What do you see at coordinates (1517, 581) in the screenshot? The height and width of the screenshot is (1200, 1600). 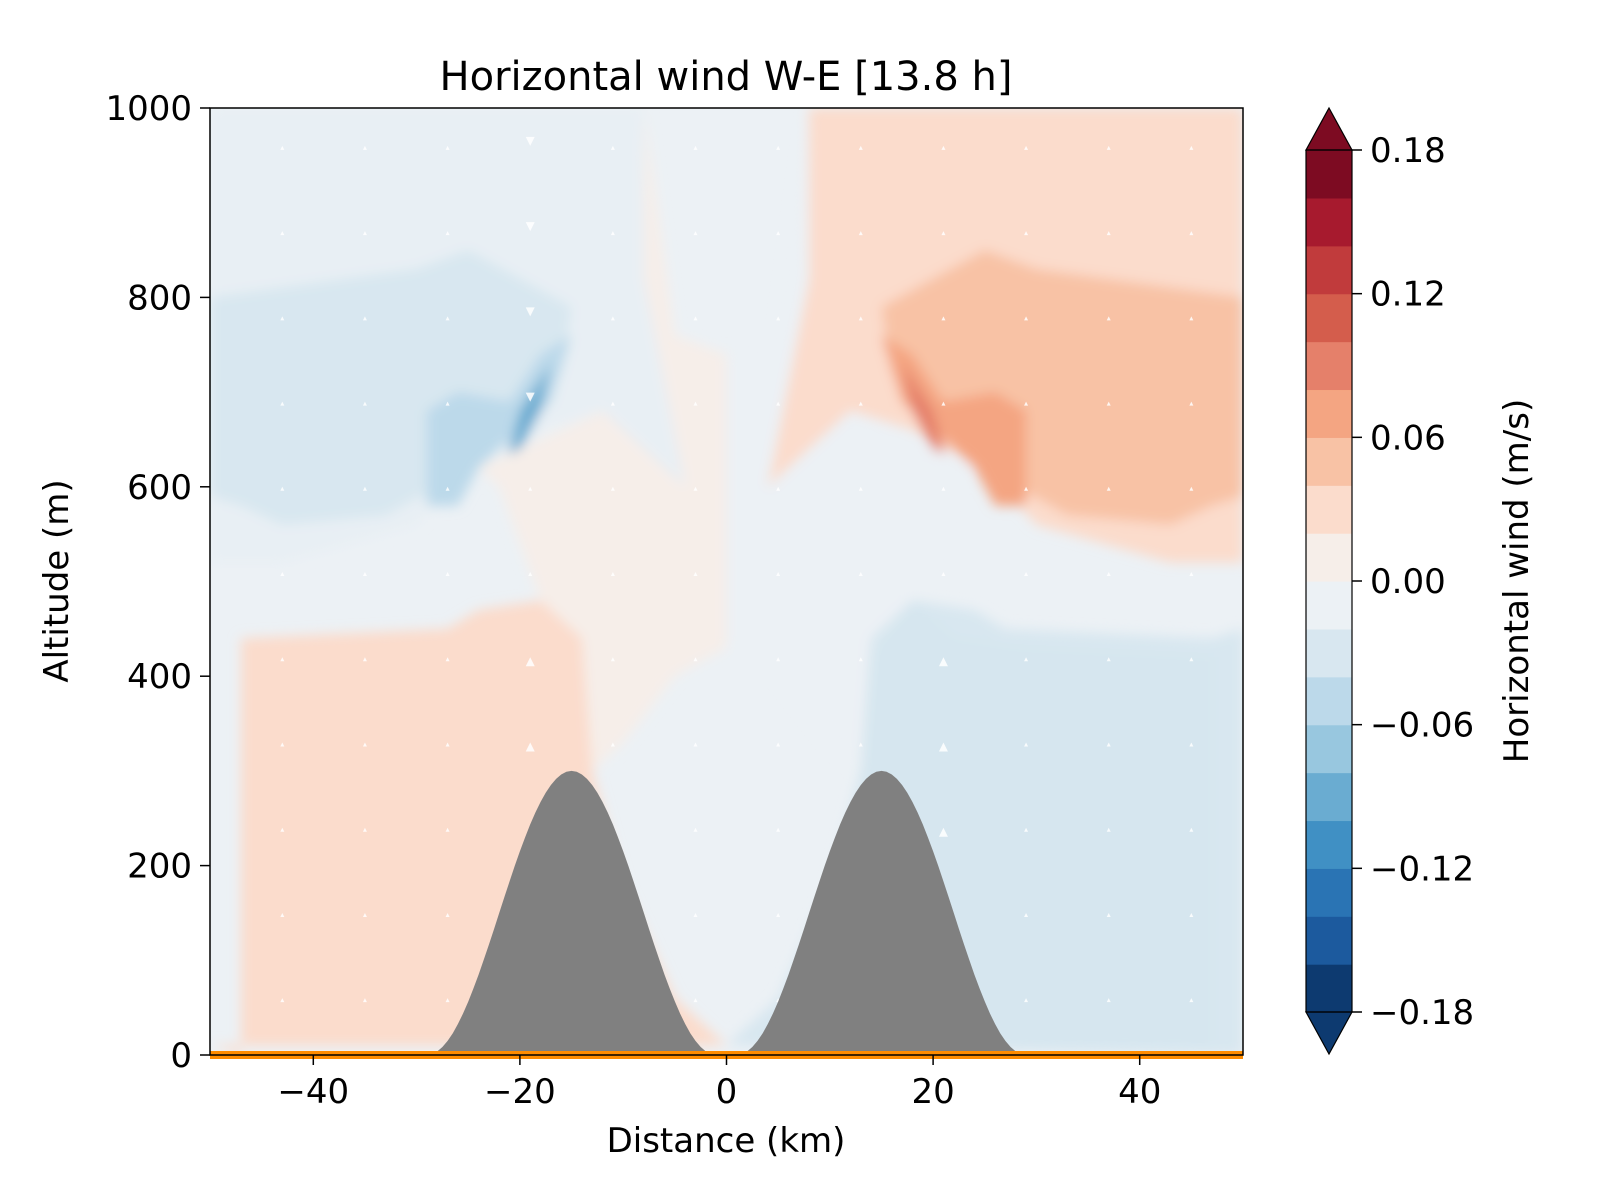 I see `colorbar-label: Horizontal wind (m/s)` at bounding box center [1517, 581].